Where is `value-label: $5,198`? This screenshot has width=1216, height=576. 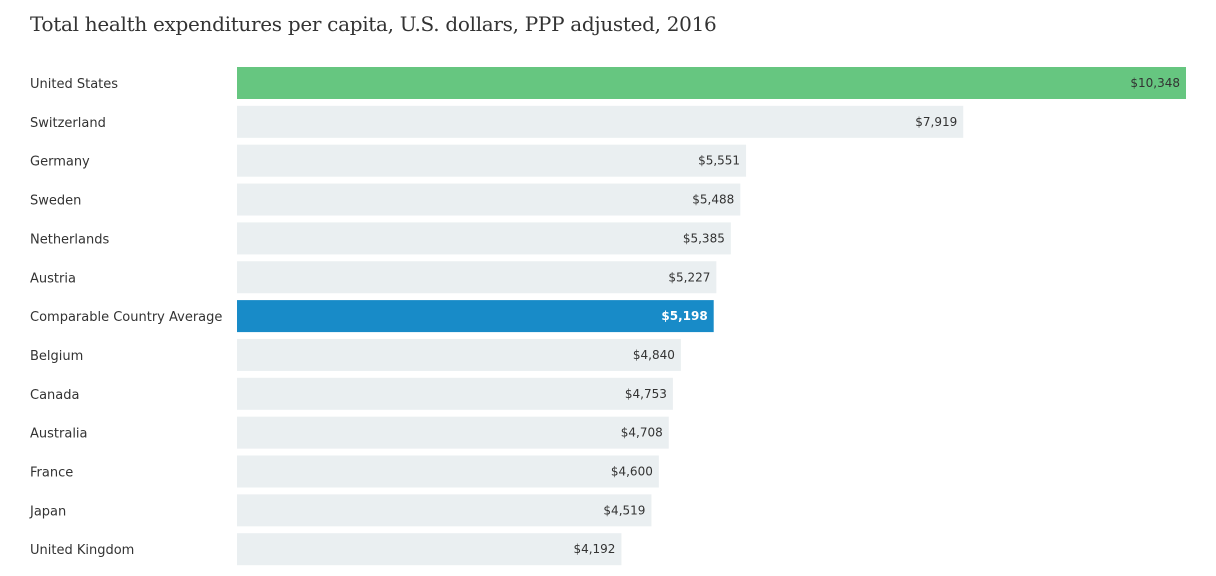 value-label: $5,198 is located at coordinates (684, 316).